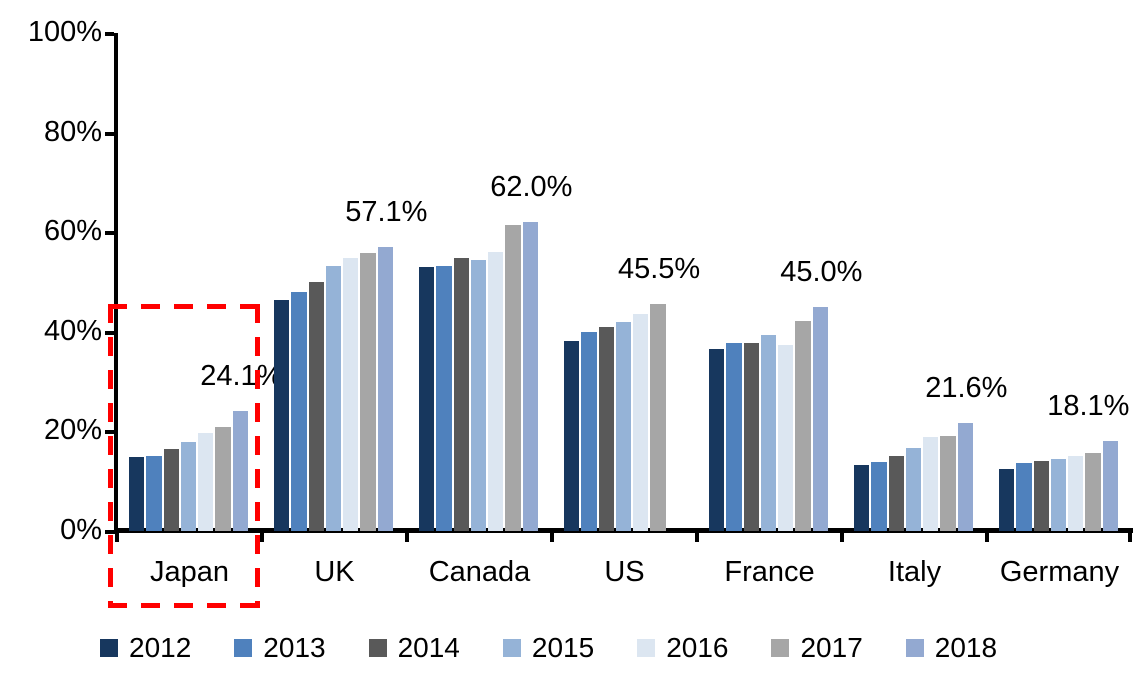  I want to click on bar-canada-2016, so click(496, 391).